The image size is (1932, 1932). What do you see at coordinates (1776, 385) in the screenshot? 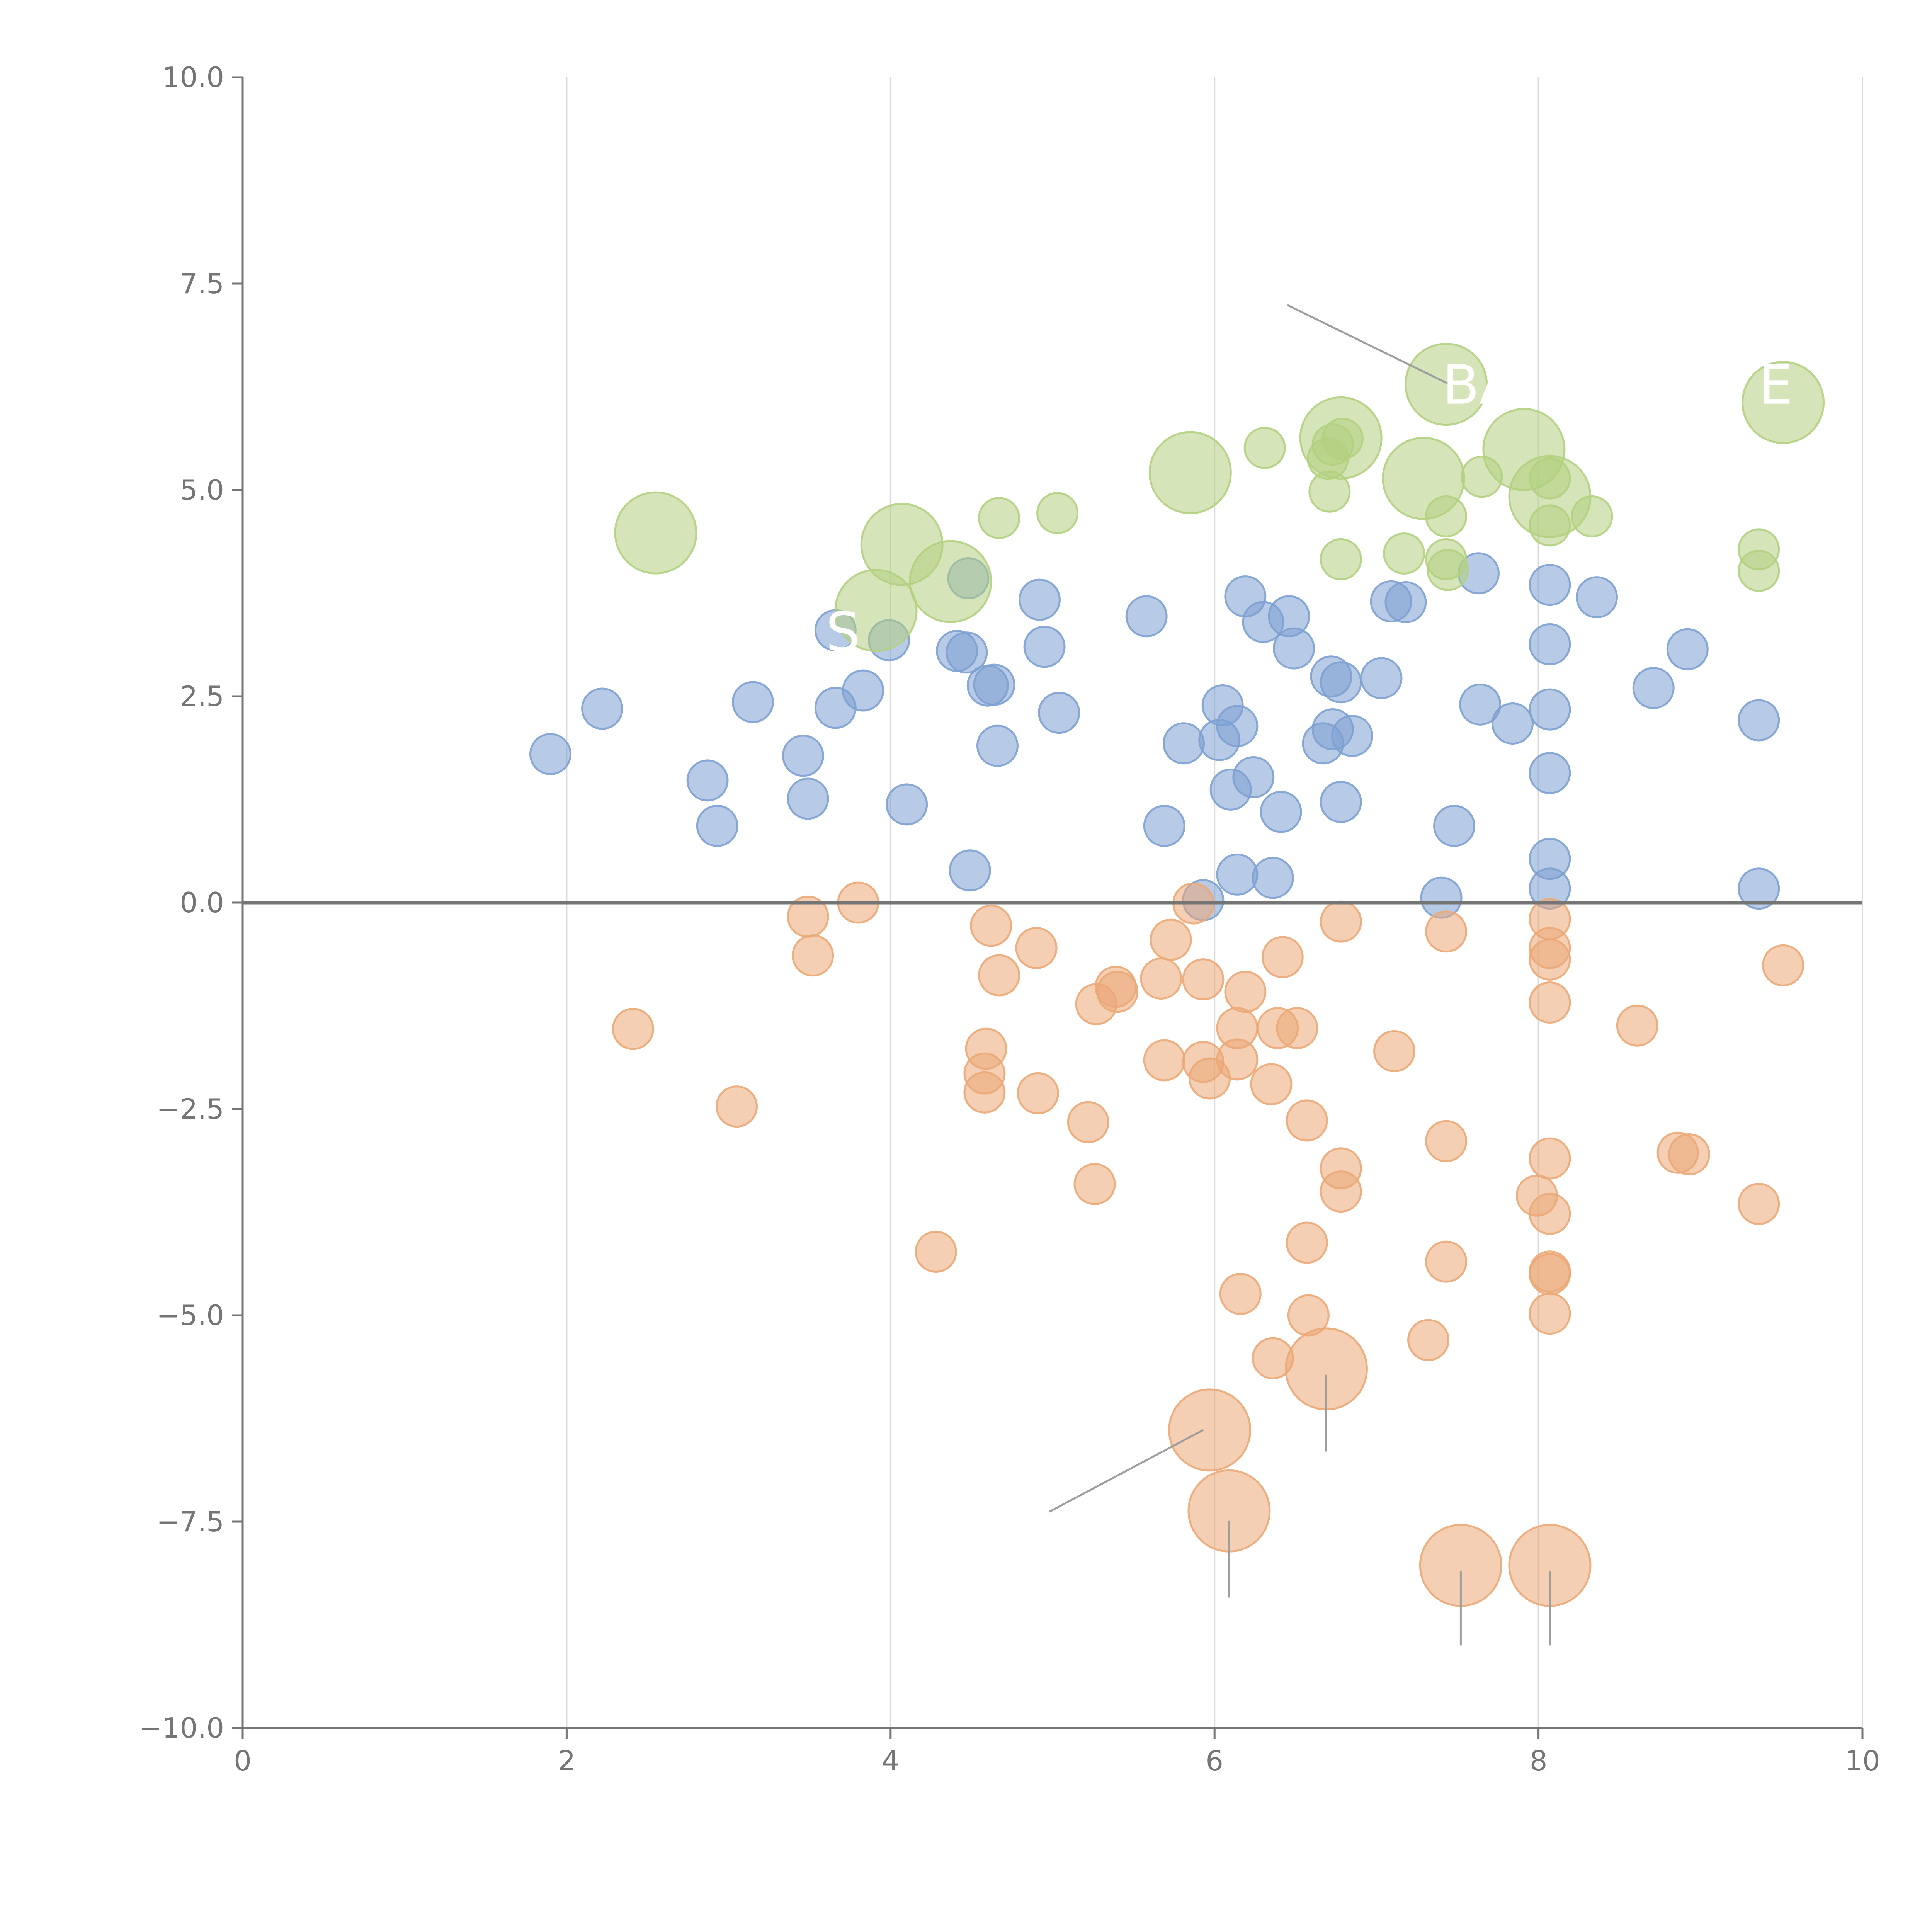
I see `bubble-label-e: E` at bounding box center [1776, 385].